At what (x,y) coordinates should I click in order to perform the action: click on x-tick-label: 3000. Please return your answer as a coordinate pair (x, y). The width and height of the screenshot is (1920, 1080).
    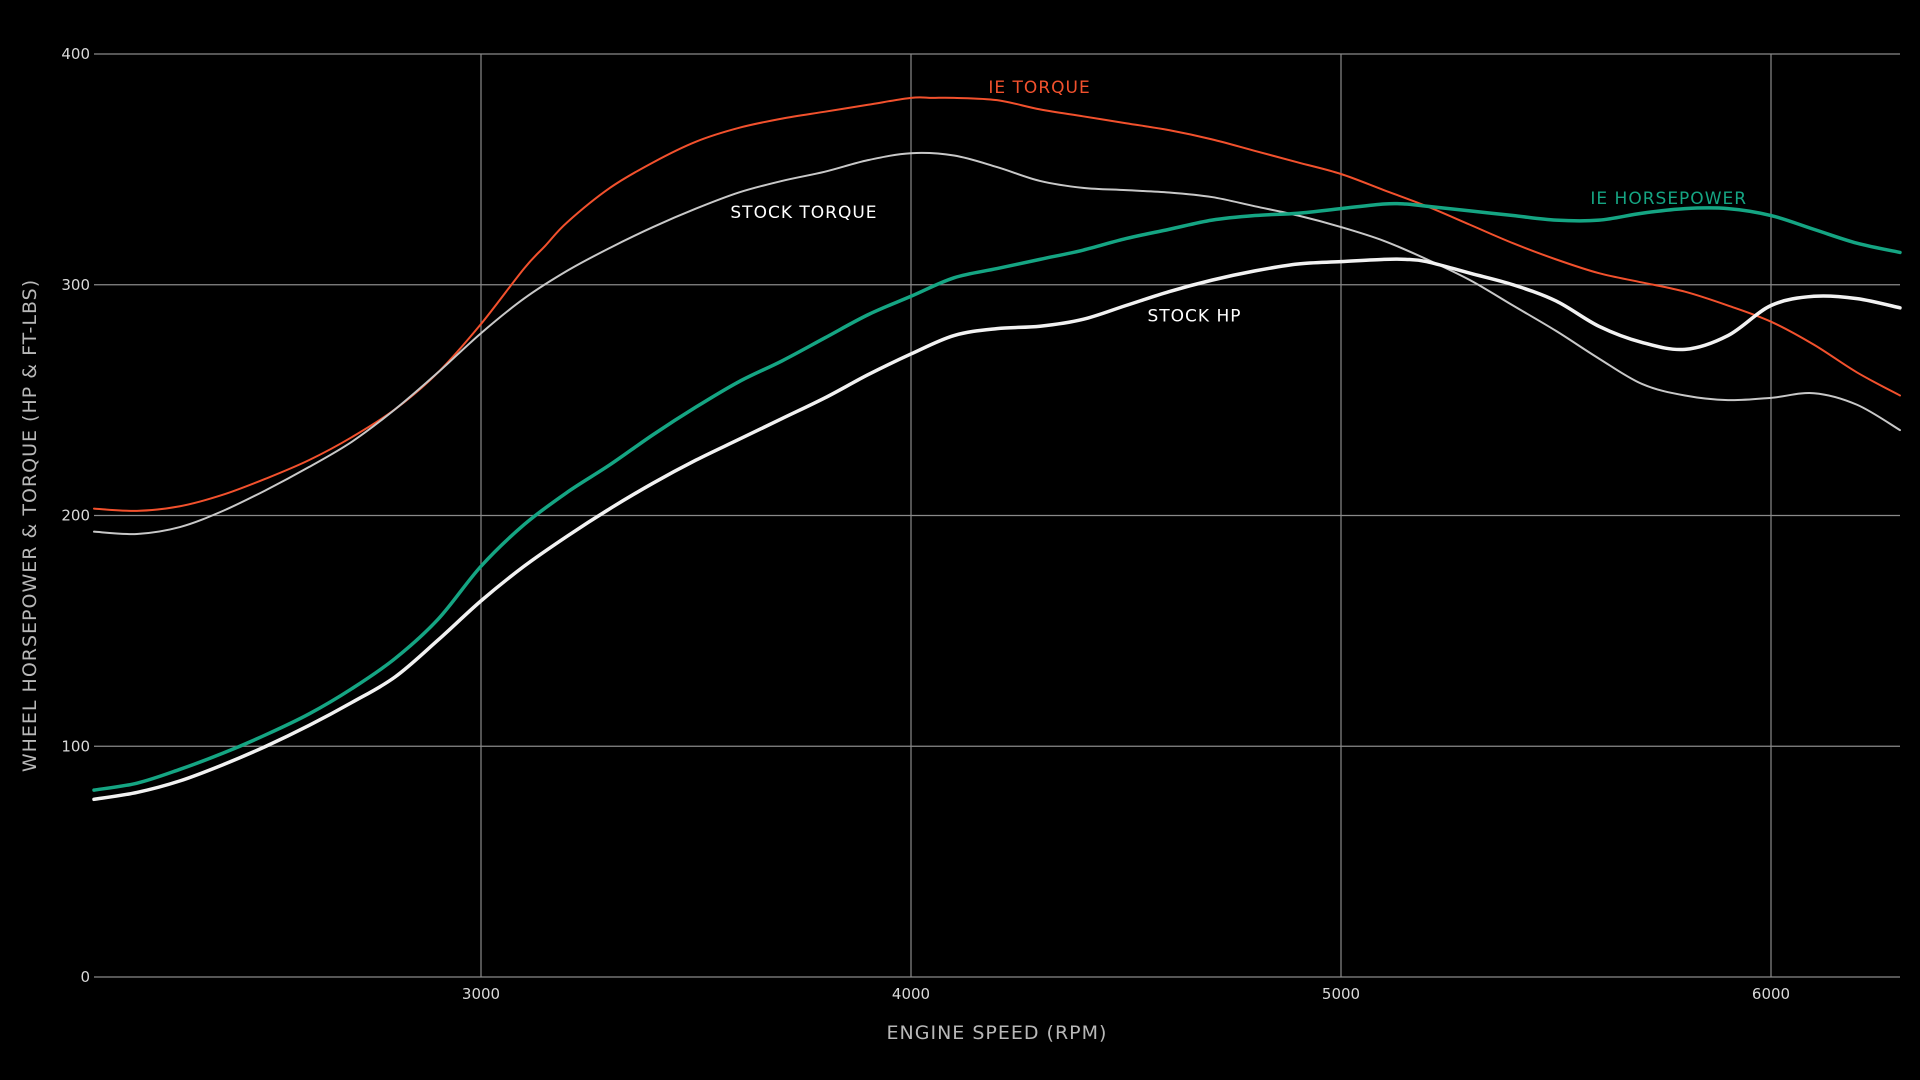
    Looking at the image, I should click on (481, 994).